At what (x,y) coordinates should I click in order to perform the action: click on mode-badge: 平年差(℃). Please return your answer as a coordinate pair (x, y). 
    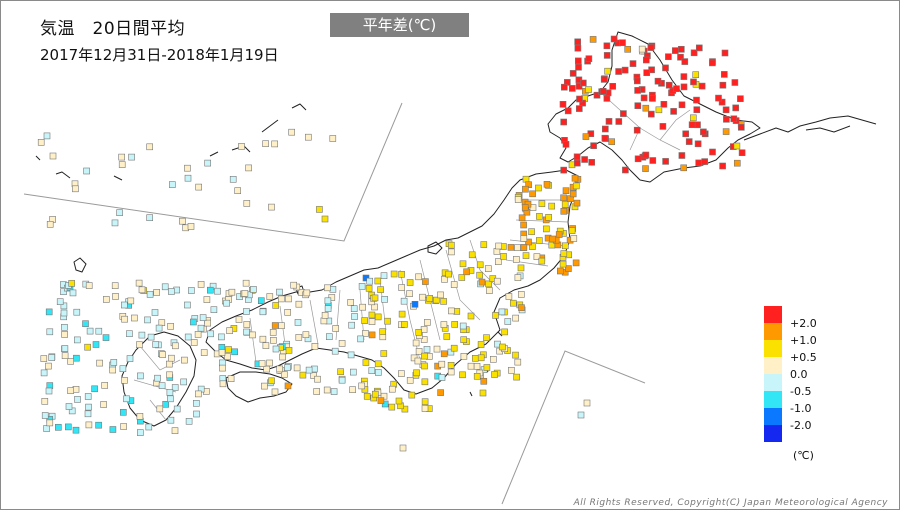
    Looking at the image, I should click on (399, 25).